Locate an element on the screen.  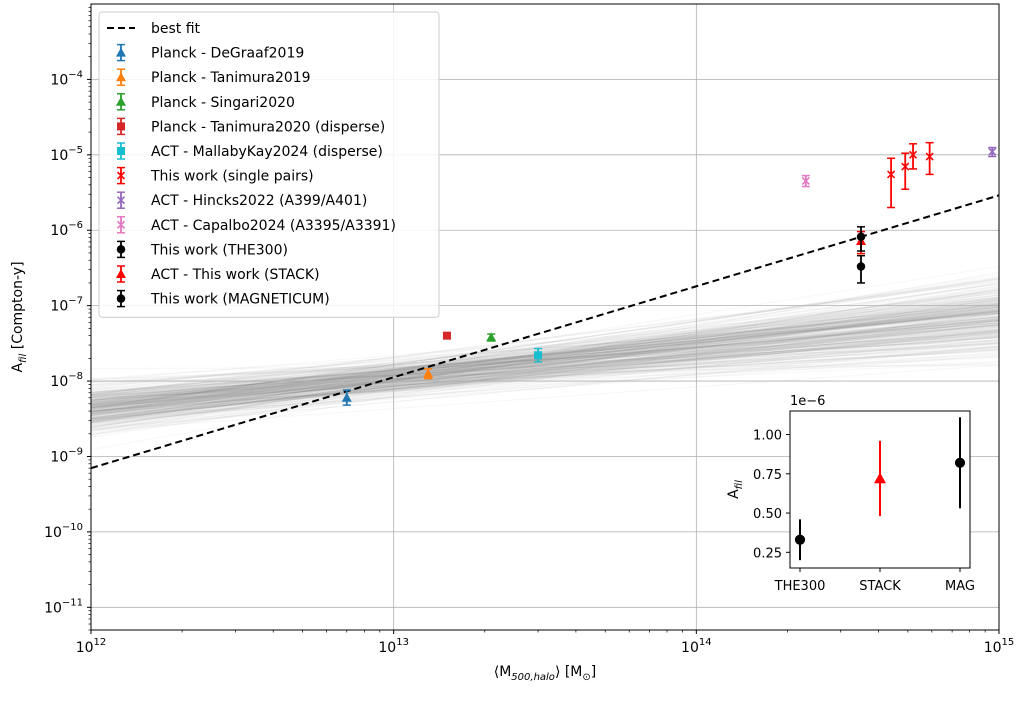
x-tick-label-exponent: 13 is located at coordinates (402, 642).